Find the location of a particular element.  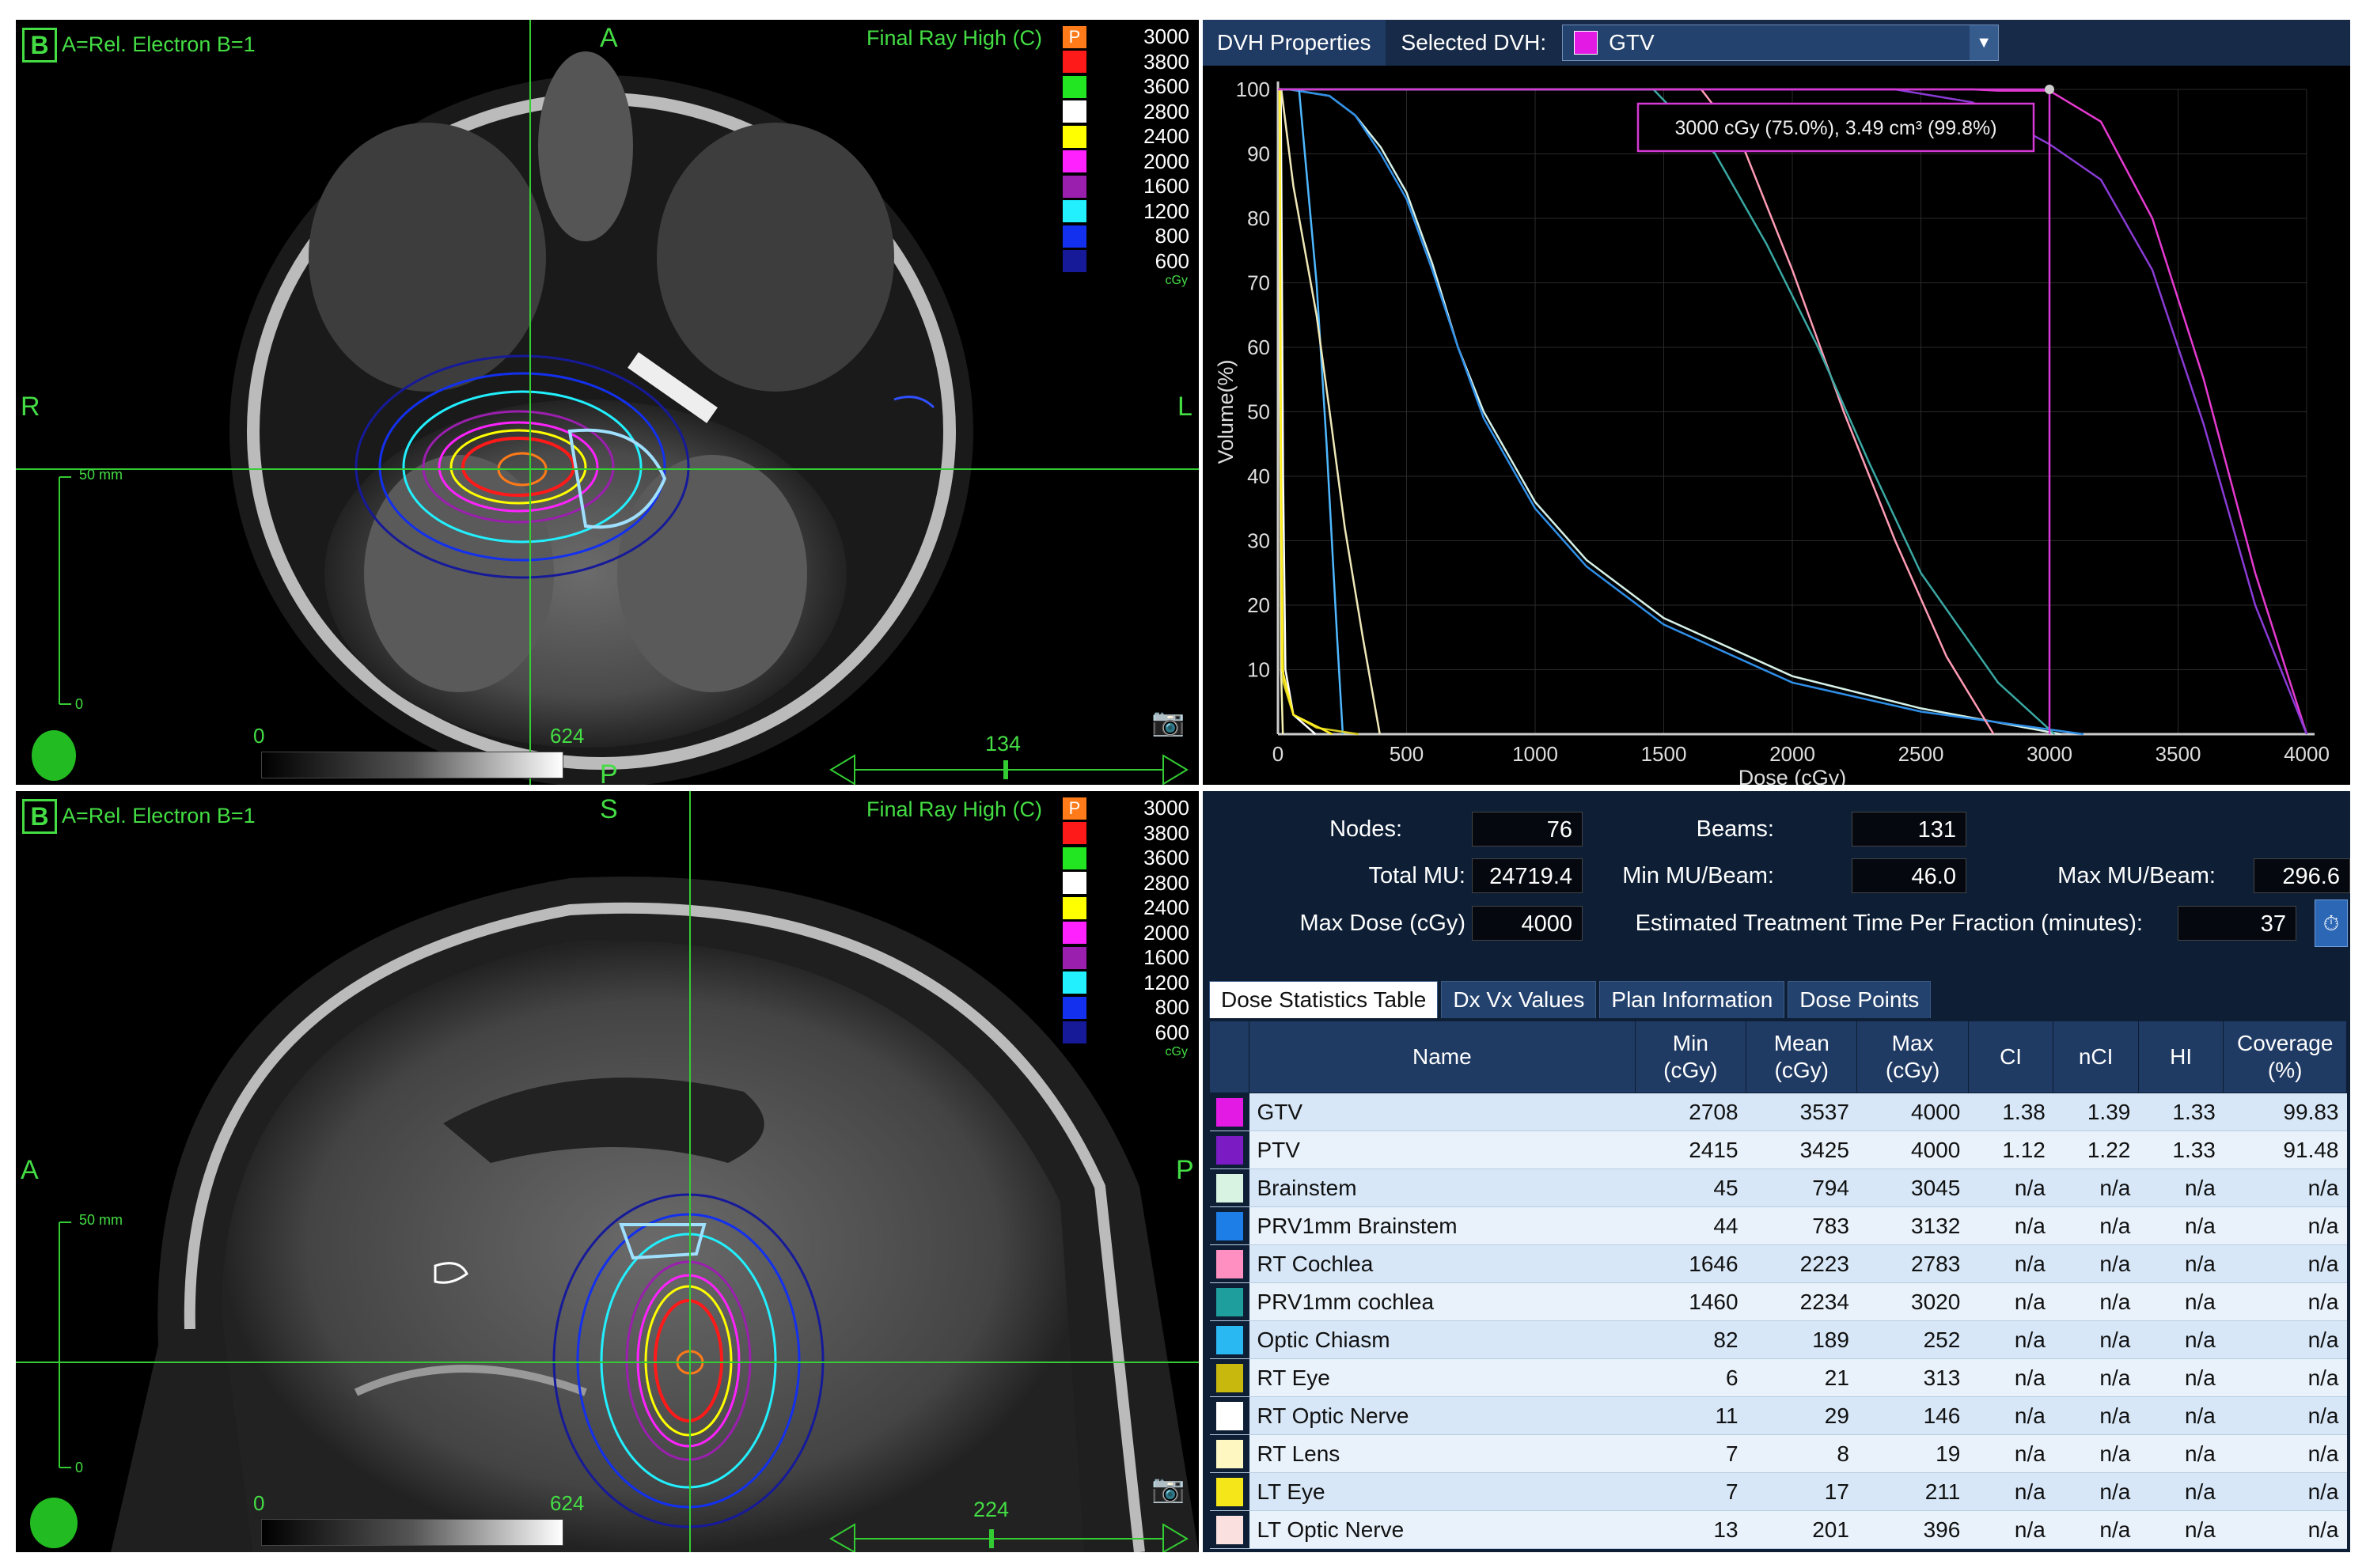

y-axis-label: Volume(%) is located at coordinates (1226, 411).